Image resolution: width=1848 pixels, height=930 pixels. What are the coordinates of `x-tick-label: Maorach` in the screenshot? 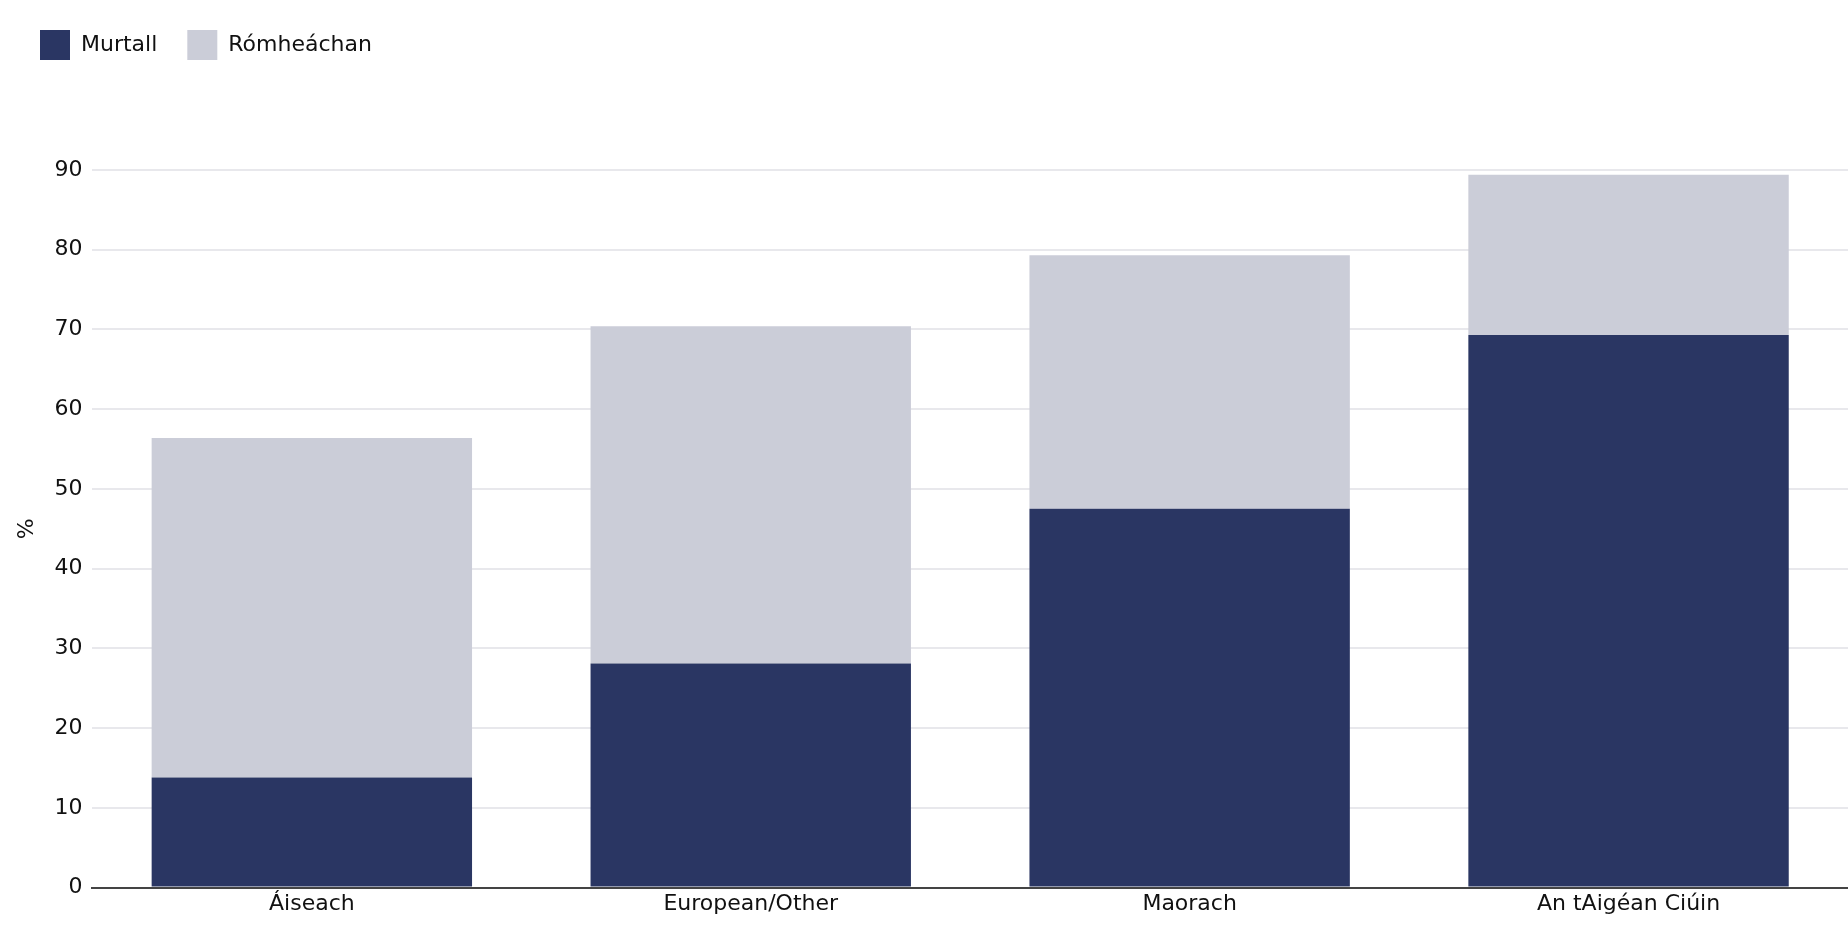 It's located at (1189, 902).